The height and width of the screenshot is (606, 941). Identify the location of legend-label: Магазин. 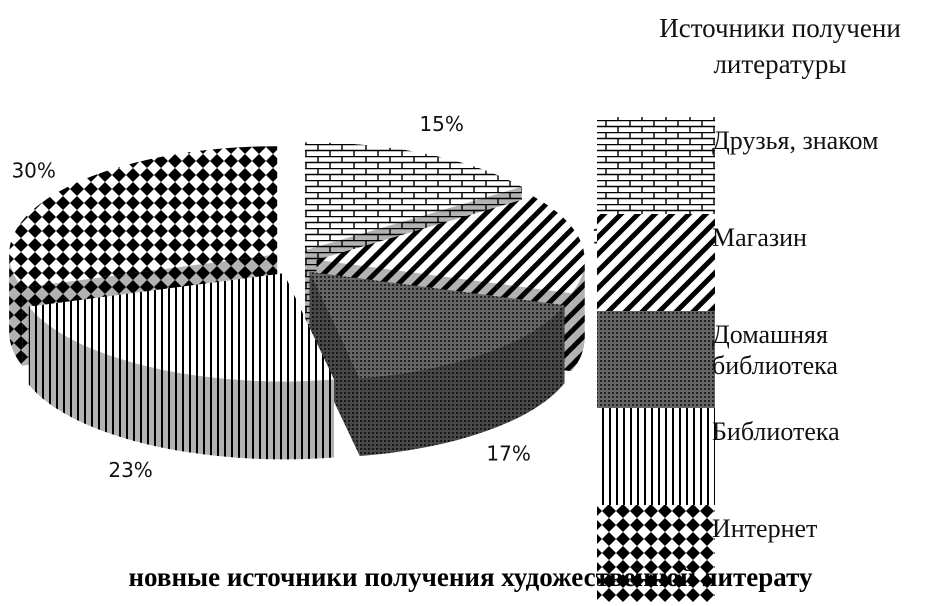
(759, 237).